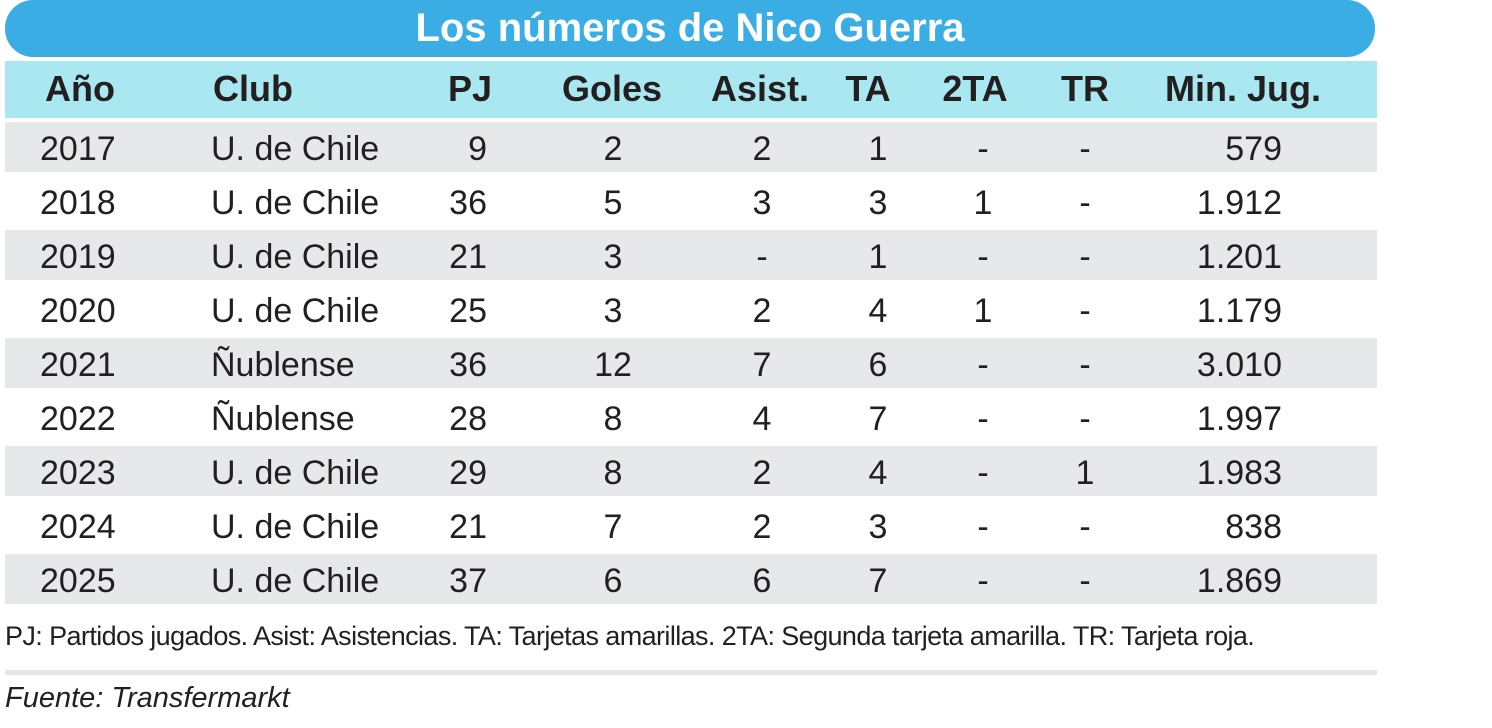  I want to click on table-cell: 2024, so click(78, 527).